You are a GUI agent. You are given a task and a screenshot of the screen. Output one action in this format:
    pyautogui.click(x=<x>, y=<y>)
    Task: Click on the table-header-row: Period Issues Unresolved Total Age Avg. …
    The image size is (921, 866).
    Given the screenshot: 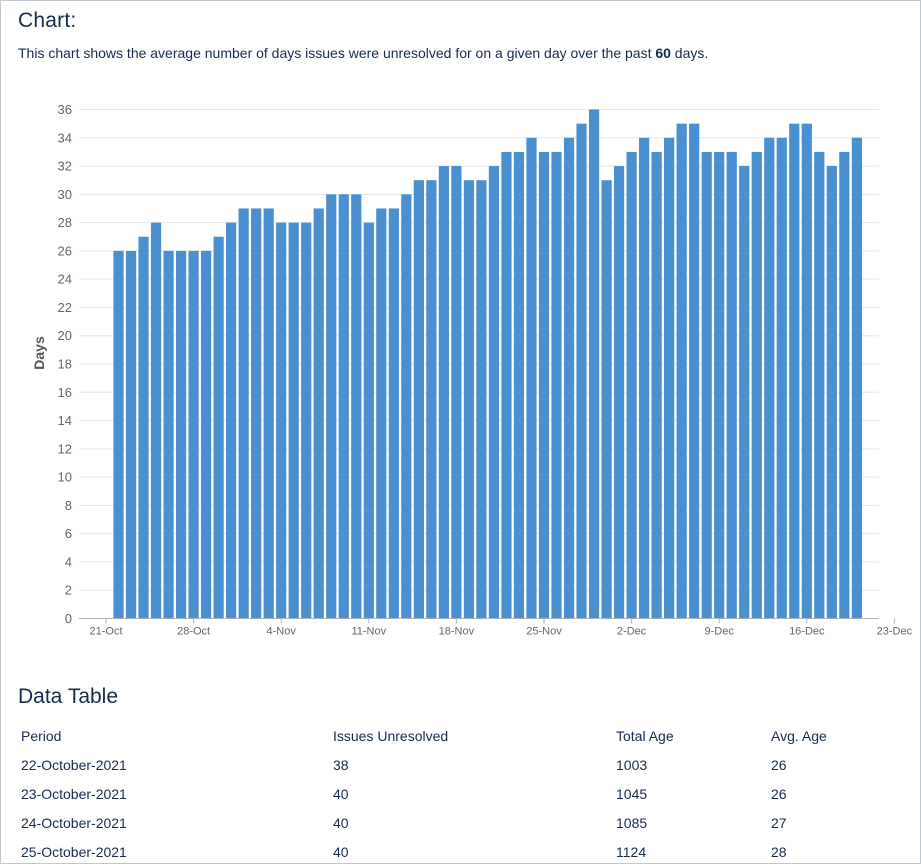 What is the action you would take?
    pyautogui.click(x=446, y=735)
    